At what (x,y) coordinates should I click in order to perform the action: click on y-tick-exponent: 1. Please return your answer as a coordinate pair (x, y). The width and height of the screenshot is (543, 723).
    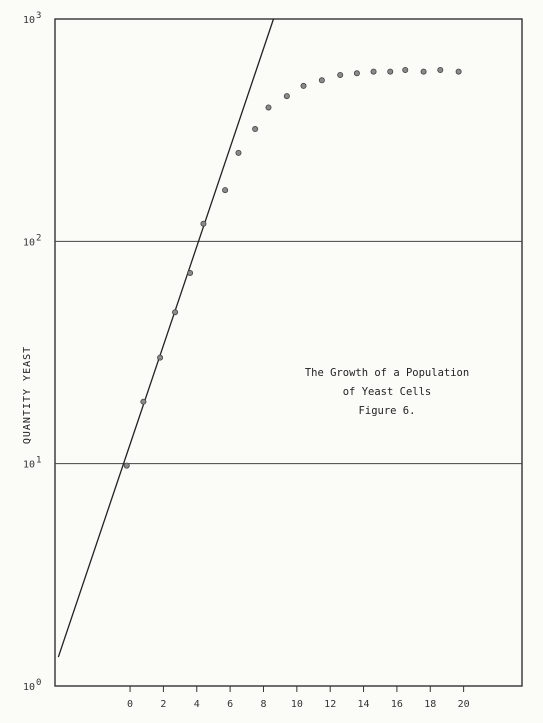
    Looking at the image, I should click on (38, 461).